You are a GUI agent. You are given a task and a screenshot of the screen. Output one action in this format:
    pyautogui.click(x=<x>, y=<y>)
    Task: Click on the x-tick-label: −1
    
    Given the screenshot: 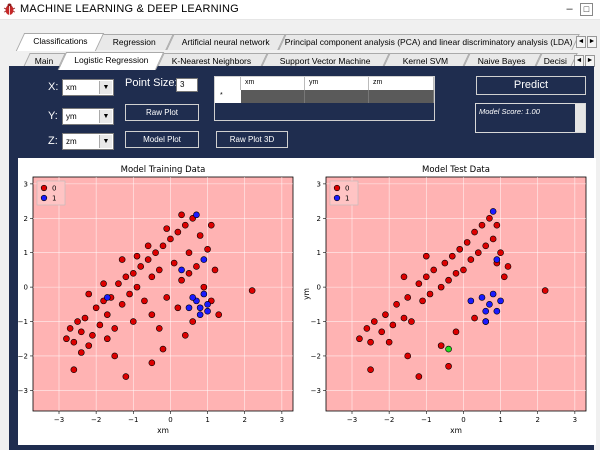 What is the action you would take?
    pyautogui.click(x=133, y=420)
    